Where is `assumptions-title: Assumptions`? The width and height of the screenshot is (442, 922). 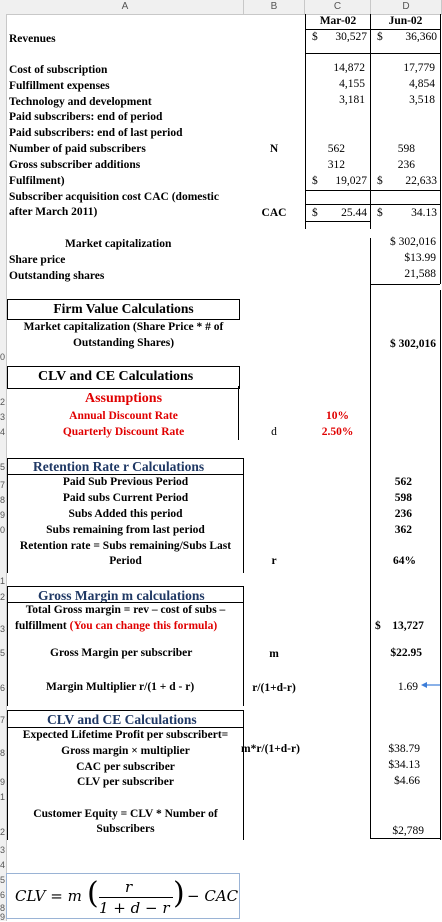 assumptions-title: Assumptions is located at coordinates (123, 398).